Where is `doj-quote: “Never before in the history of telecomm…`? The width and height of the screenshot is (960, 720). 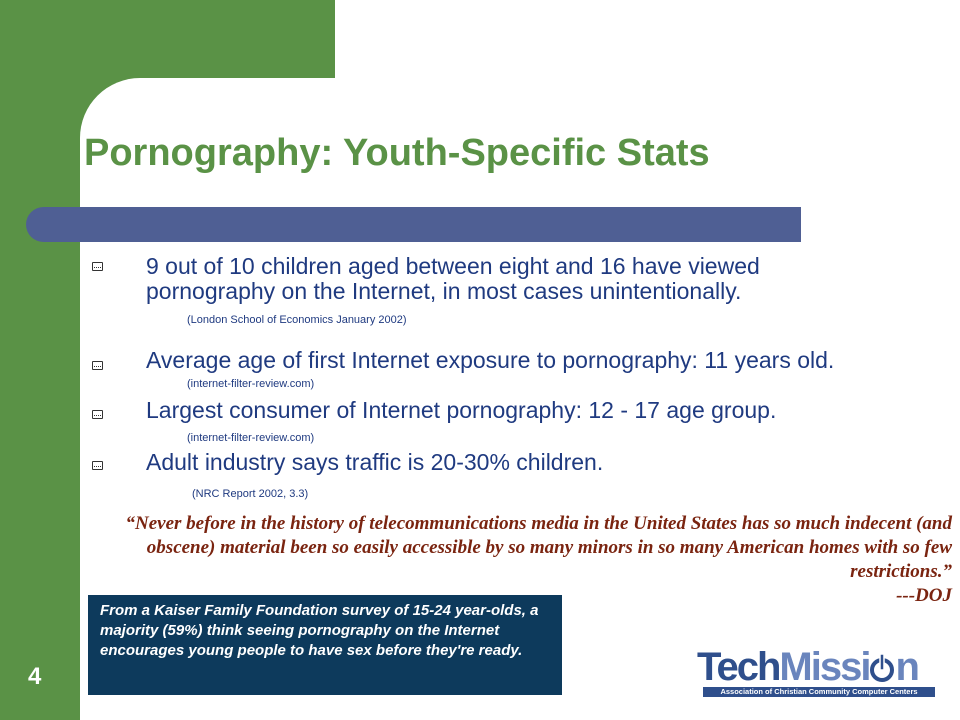
doj-quote: “Never before in the history of telecomm… is located at coordinates (524, 560).